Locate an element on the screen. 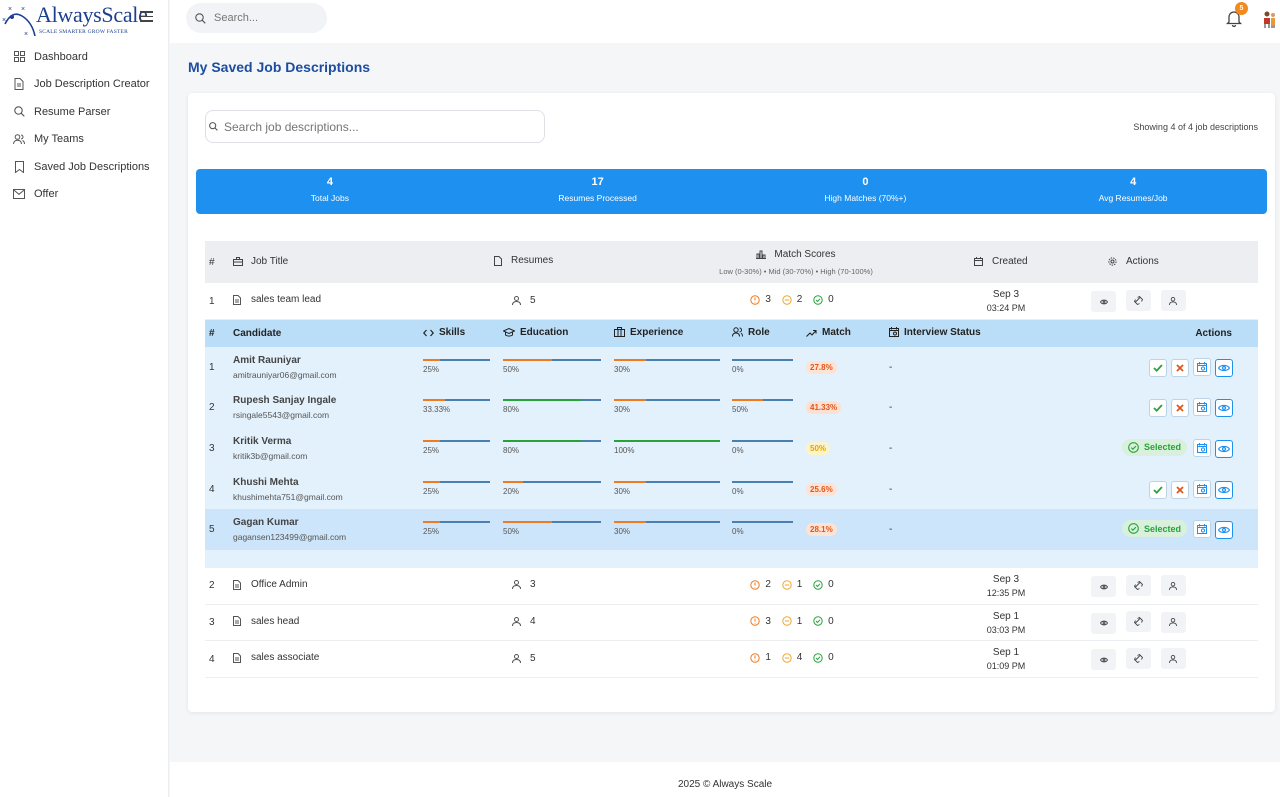 Image resolution: width=1280 pixels, height=797 pixels. job-title-cell: Office Admin is located at coordinates (347, 586).